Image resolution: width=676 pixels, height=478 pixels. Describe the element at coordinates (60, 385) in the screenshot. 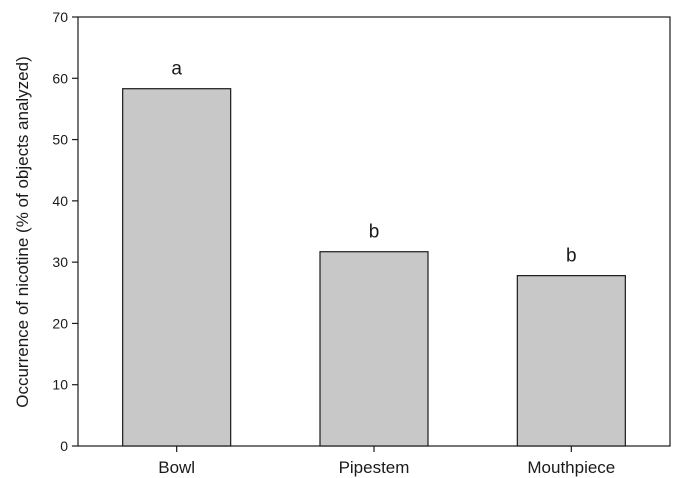

I see `y-tick-label: 10` at that location.